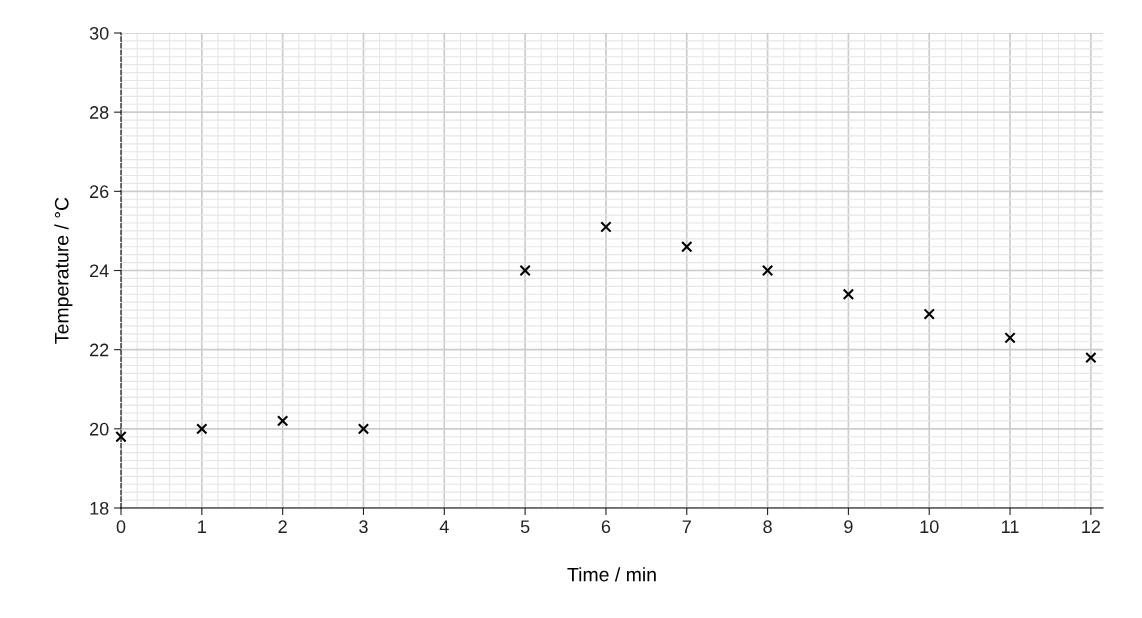 This screenshot has height=618, width=1142. Describe the element at coordinates (202, 526) in the screenshot. I see `x-tick-label: 1` at that location.